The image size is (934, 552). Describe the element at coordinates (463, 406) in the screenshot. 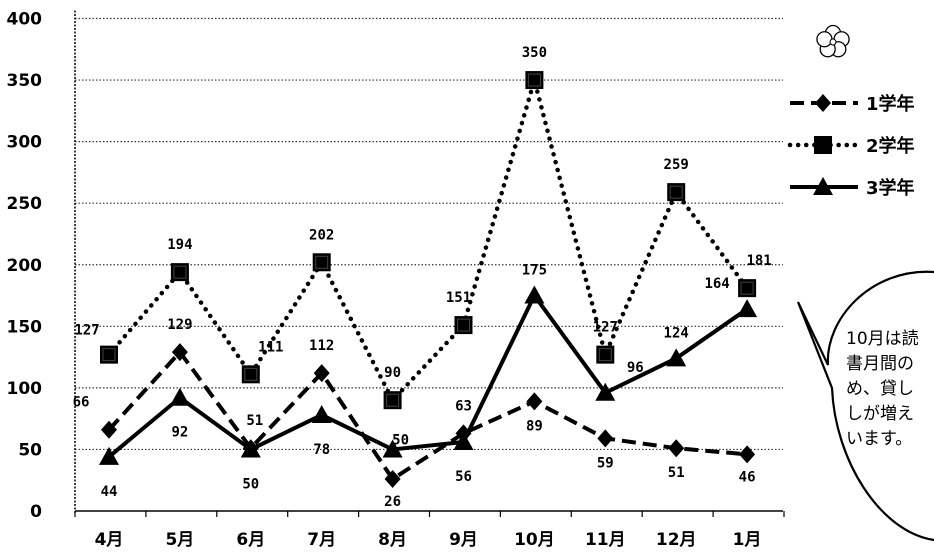

I see `data-label-1: 63` at that location.